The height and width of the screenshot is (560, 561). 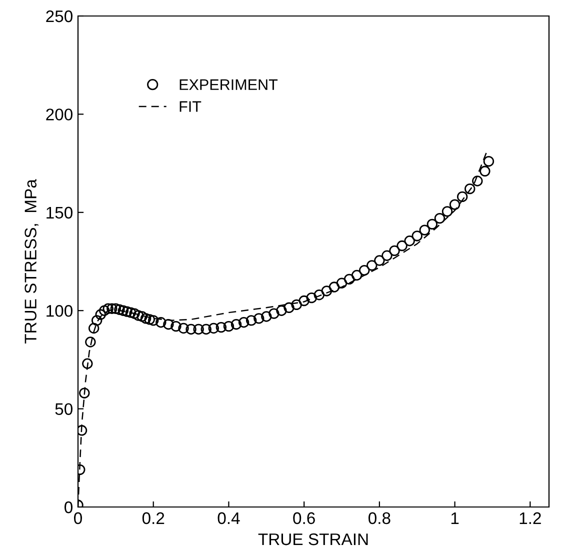 What do you see at coordinates (59, 16) in the screenshot?
I see `y-tick-label: 250` at bounding box center [59, 16].